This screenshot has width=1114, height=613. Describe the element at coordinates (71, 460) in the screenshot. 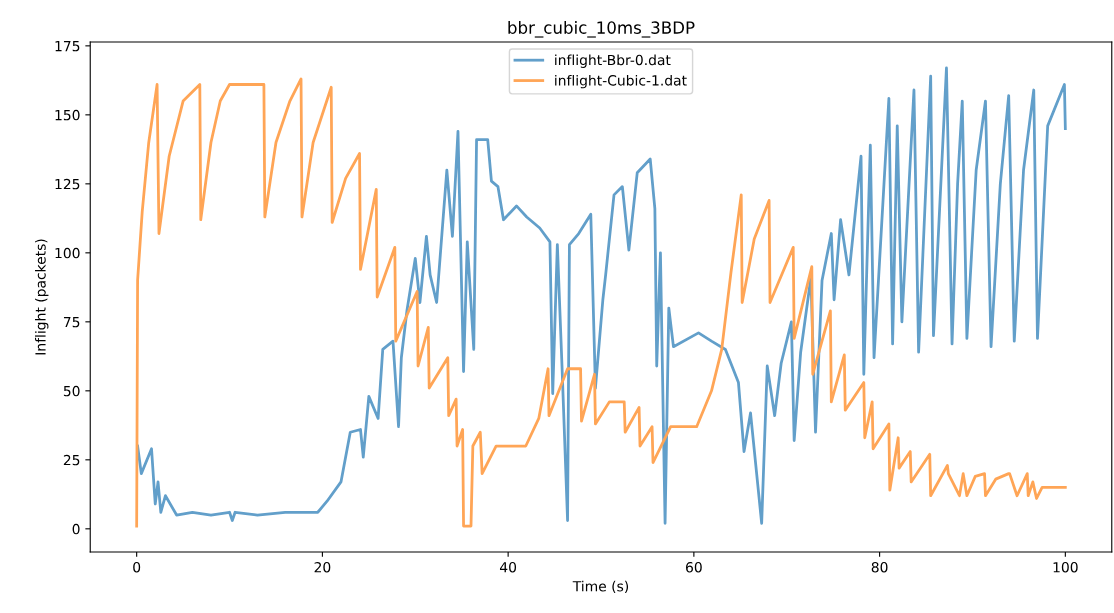

I see `y-tick-label: 25` at that location.